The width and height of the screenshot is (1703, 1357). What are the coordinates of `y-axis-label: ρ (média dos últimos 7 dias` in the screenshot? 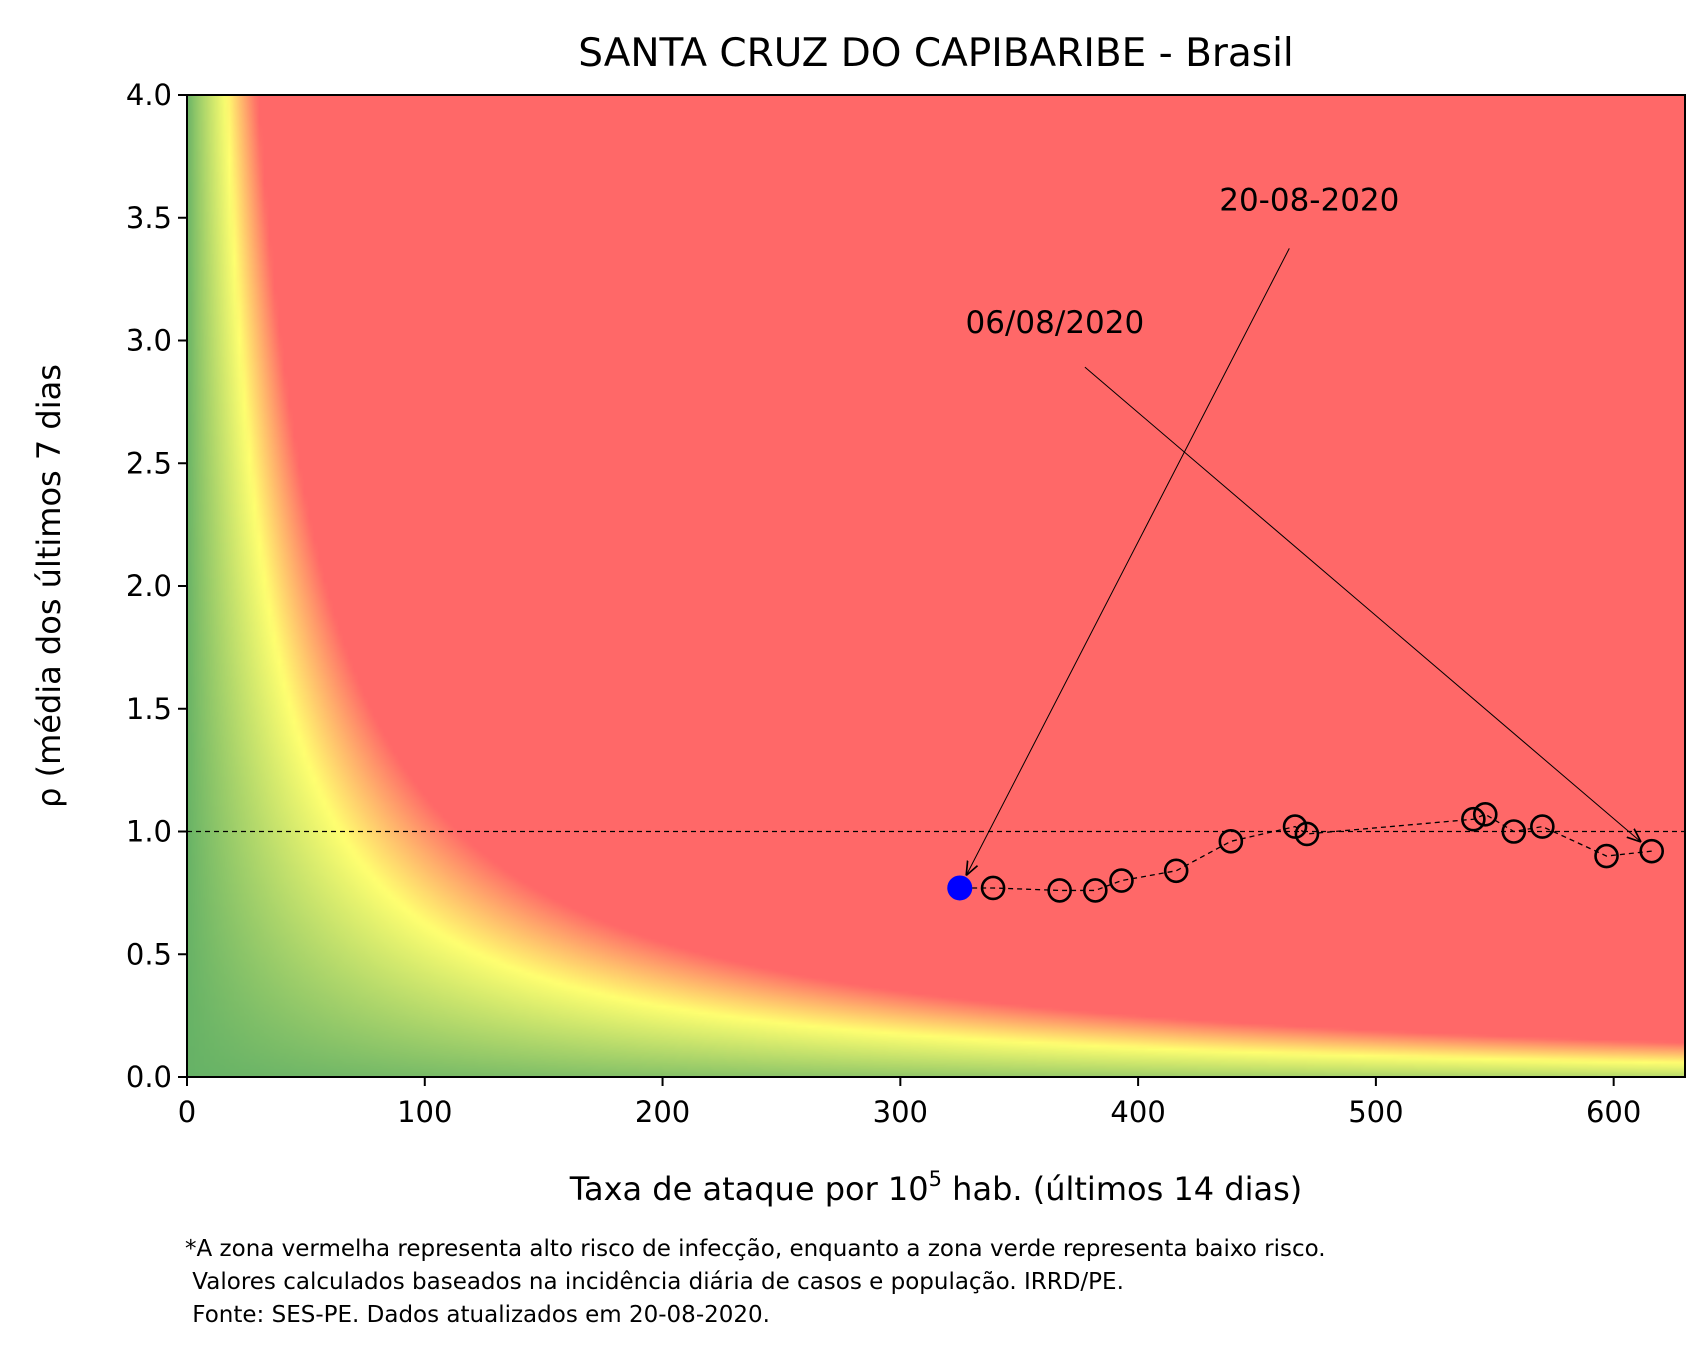 It's located at (49, 586).